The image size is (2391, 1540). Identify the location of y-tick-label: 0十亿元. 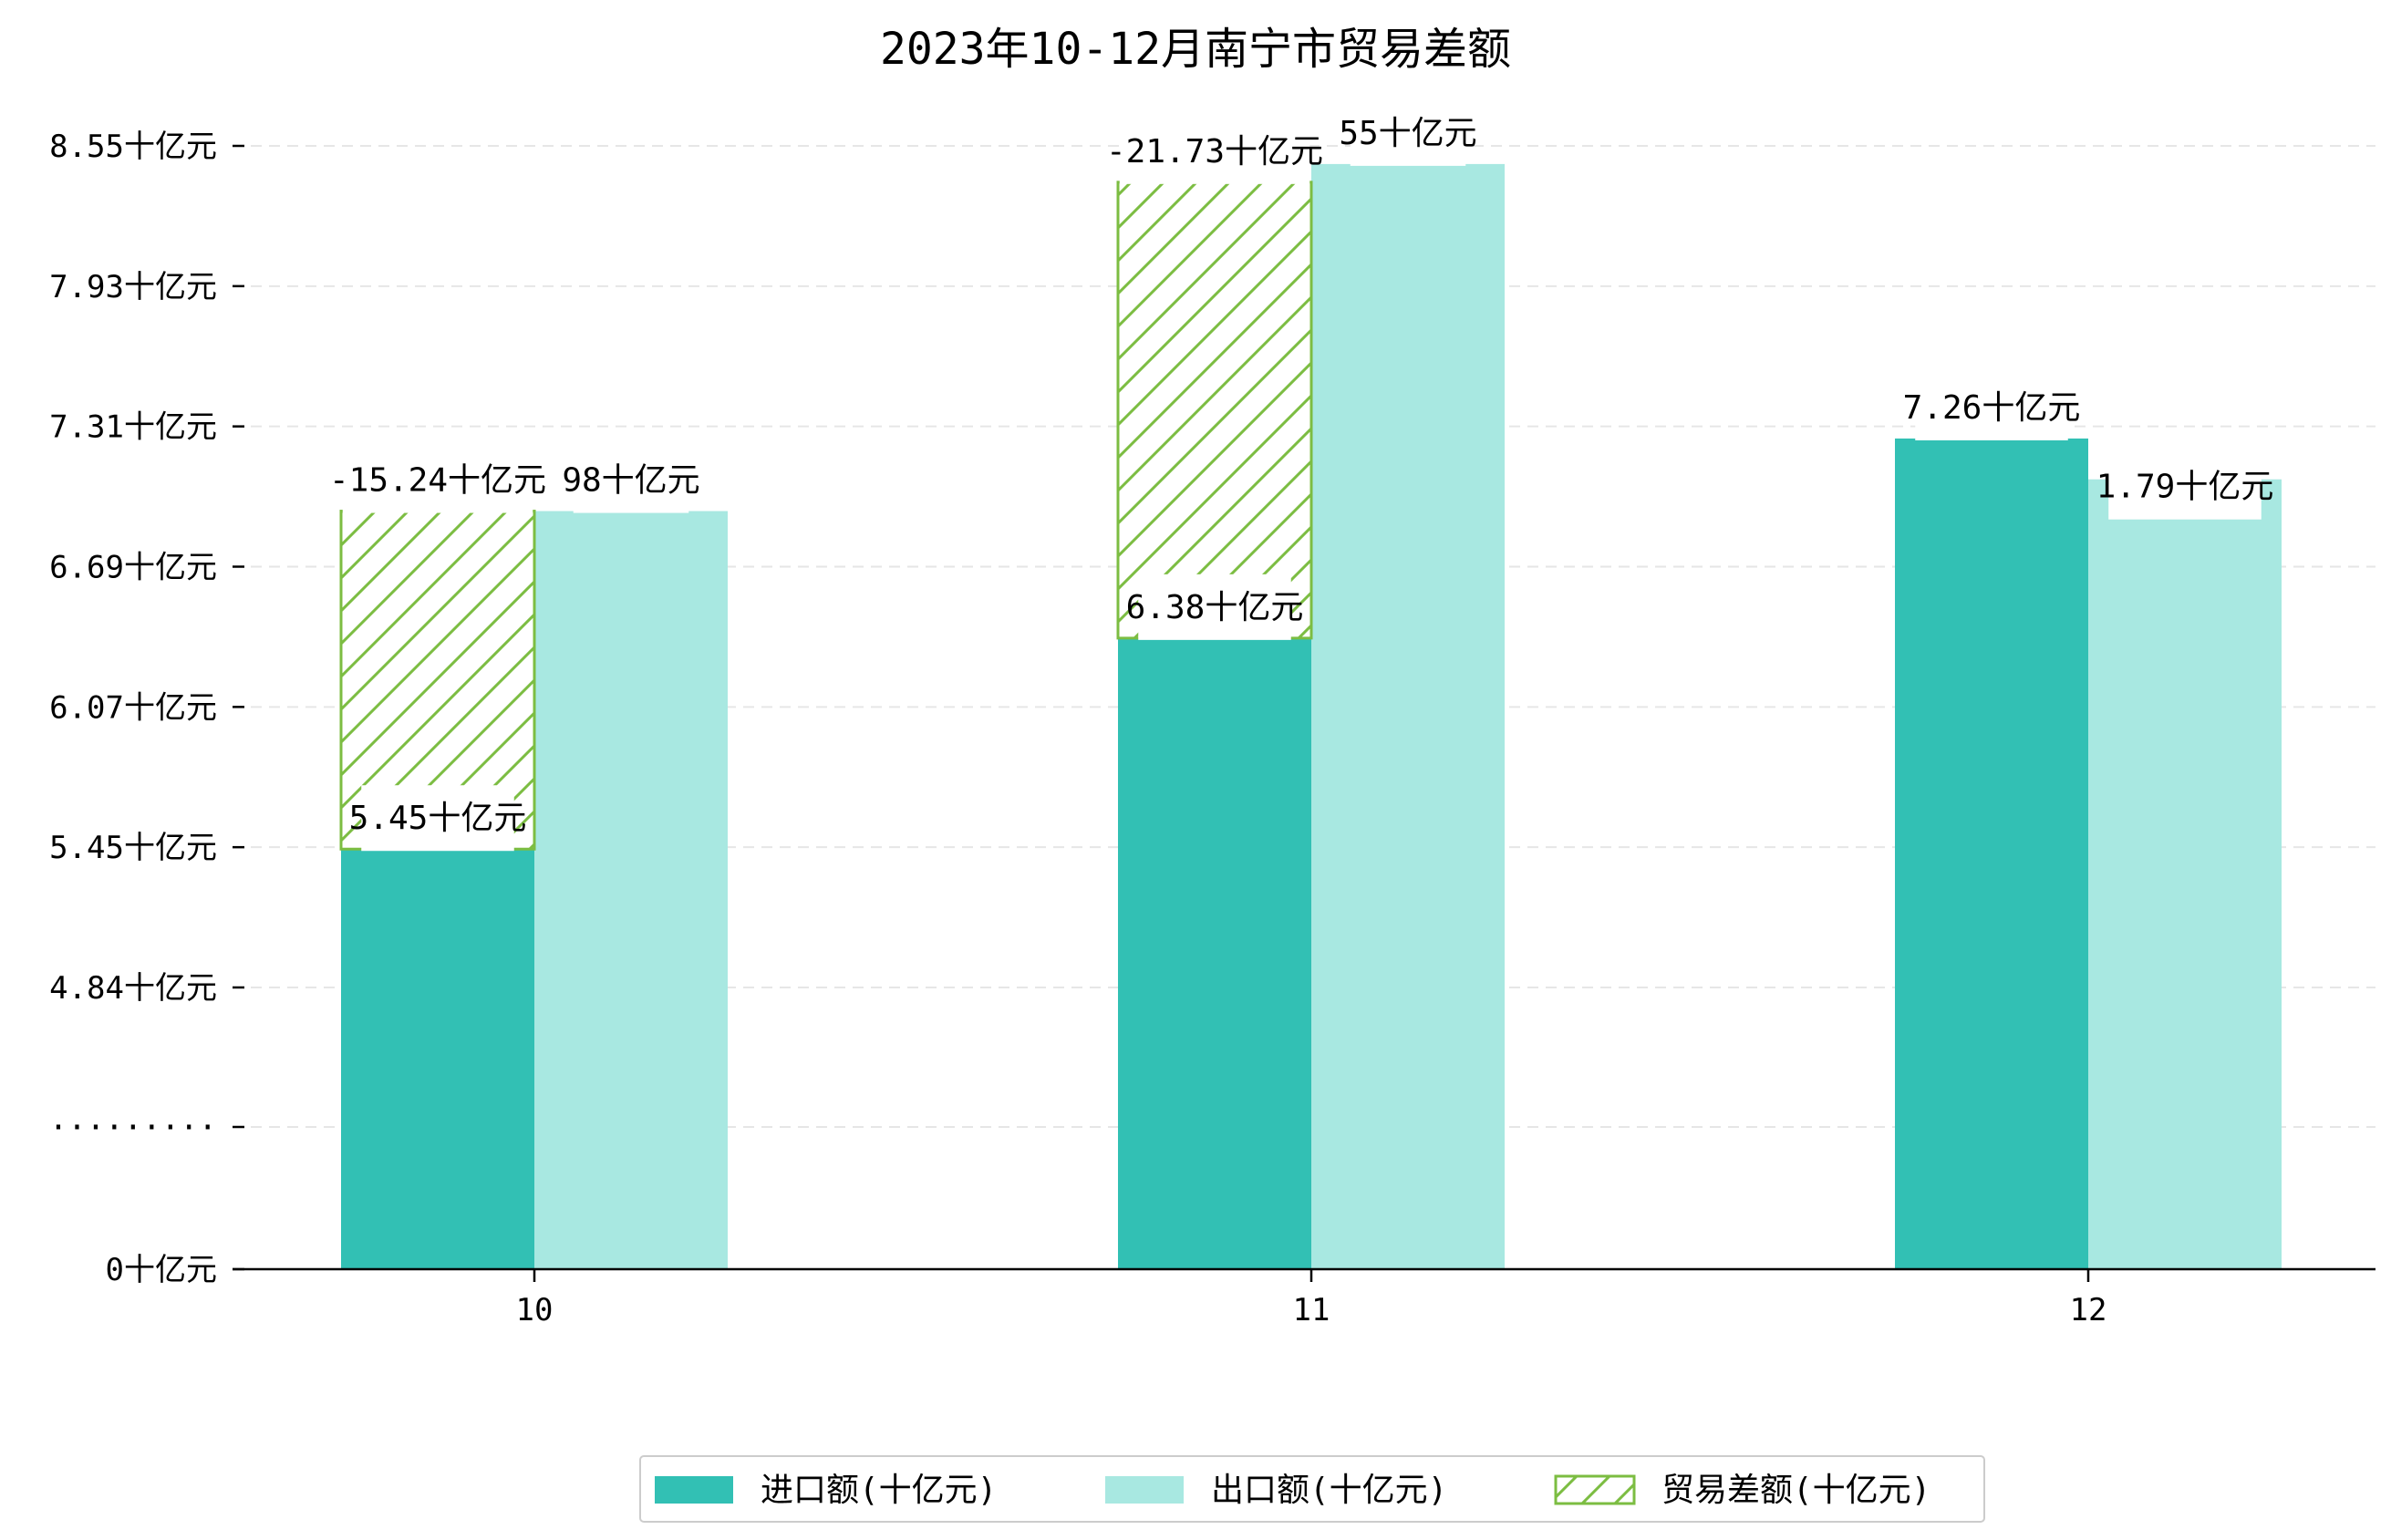
(161, 1270).